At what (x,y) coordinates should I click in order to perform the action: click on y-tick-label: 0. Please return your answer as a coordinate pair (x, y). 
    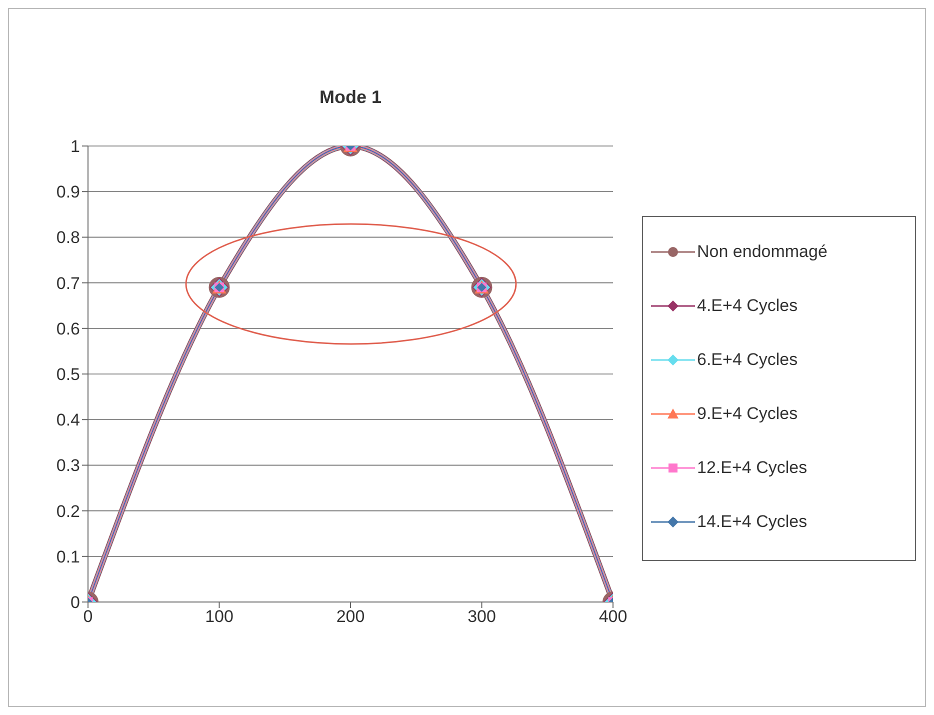
    Looking at the image, I should click on (75, 602).